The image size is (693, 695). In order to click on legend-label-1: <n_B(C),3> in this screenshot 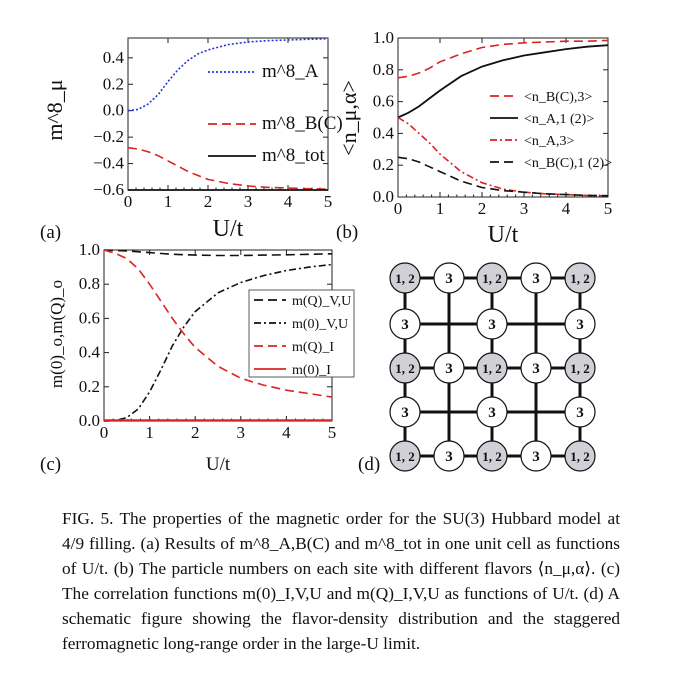, I will do `click(558, 97)`.